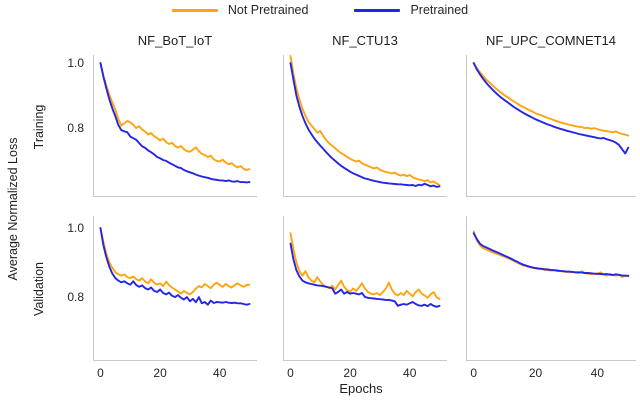  What do you see at coordinates (320, 10) in the screenshot?
I see `legend: Not Pretrained Pretrained` at bounding box center [320, 10].